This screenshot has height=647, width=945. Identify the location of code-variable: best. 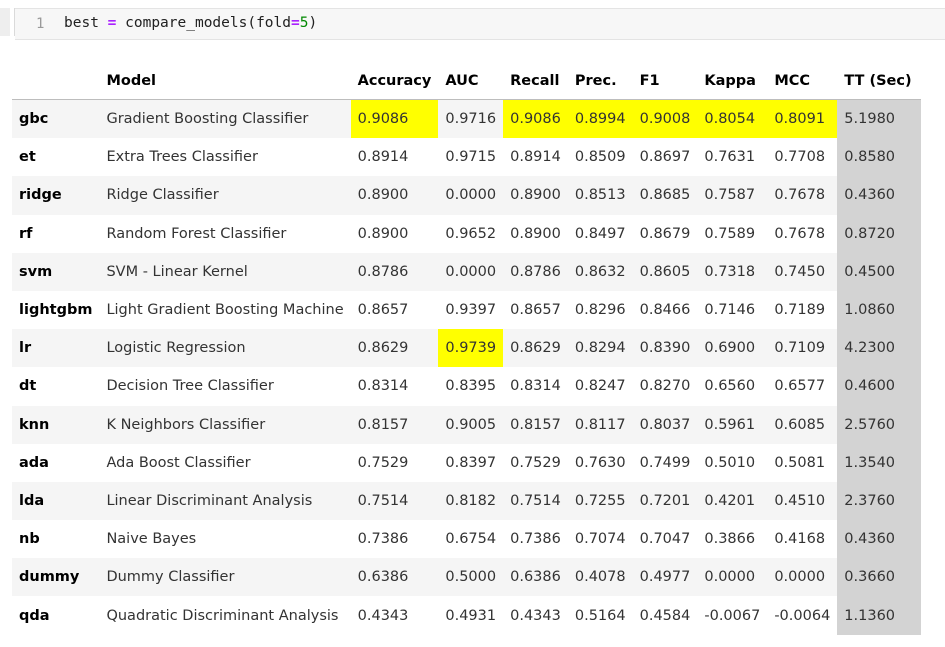
(81, 23).